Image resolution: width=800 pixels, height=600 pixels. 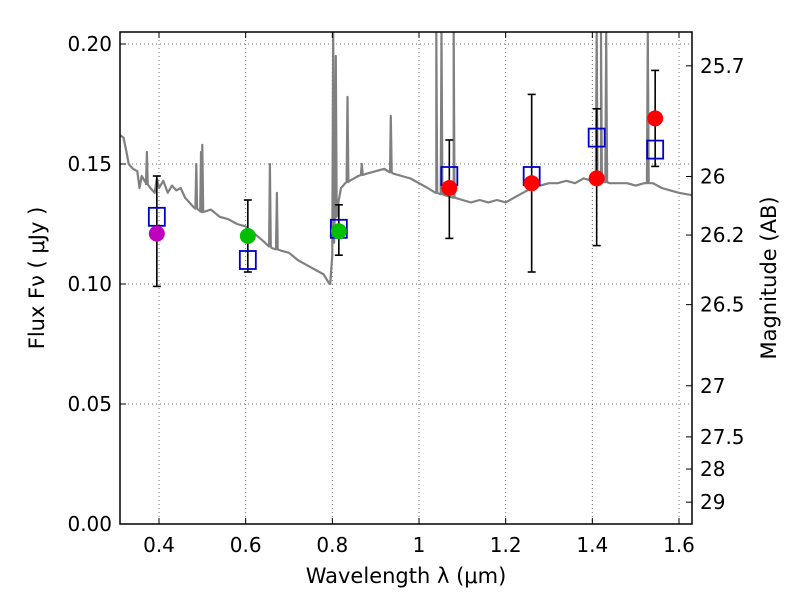 What do you see at coordinates (89, 284) in the screenshot?
I see `y-tick-label: 0.10` at bounding box center [89, 284].